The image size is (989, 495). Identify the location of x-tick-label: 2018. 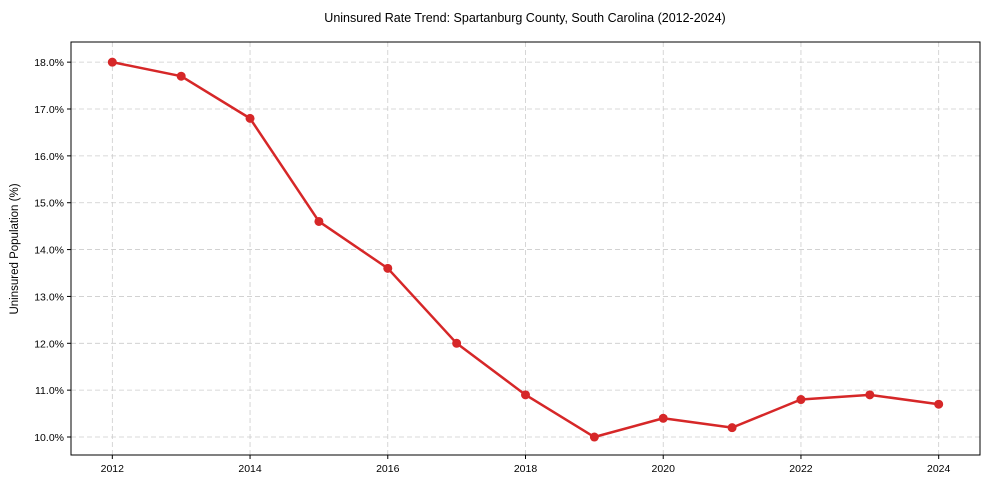
(526, 469).